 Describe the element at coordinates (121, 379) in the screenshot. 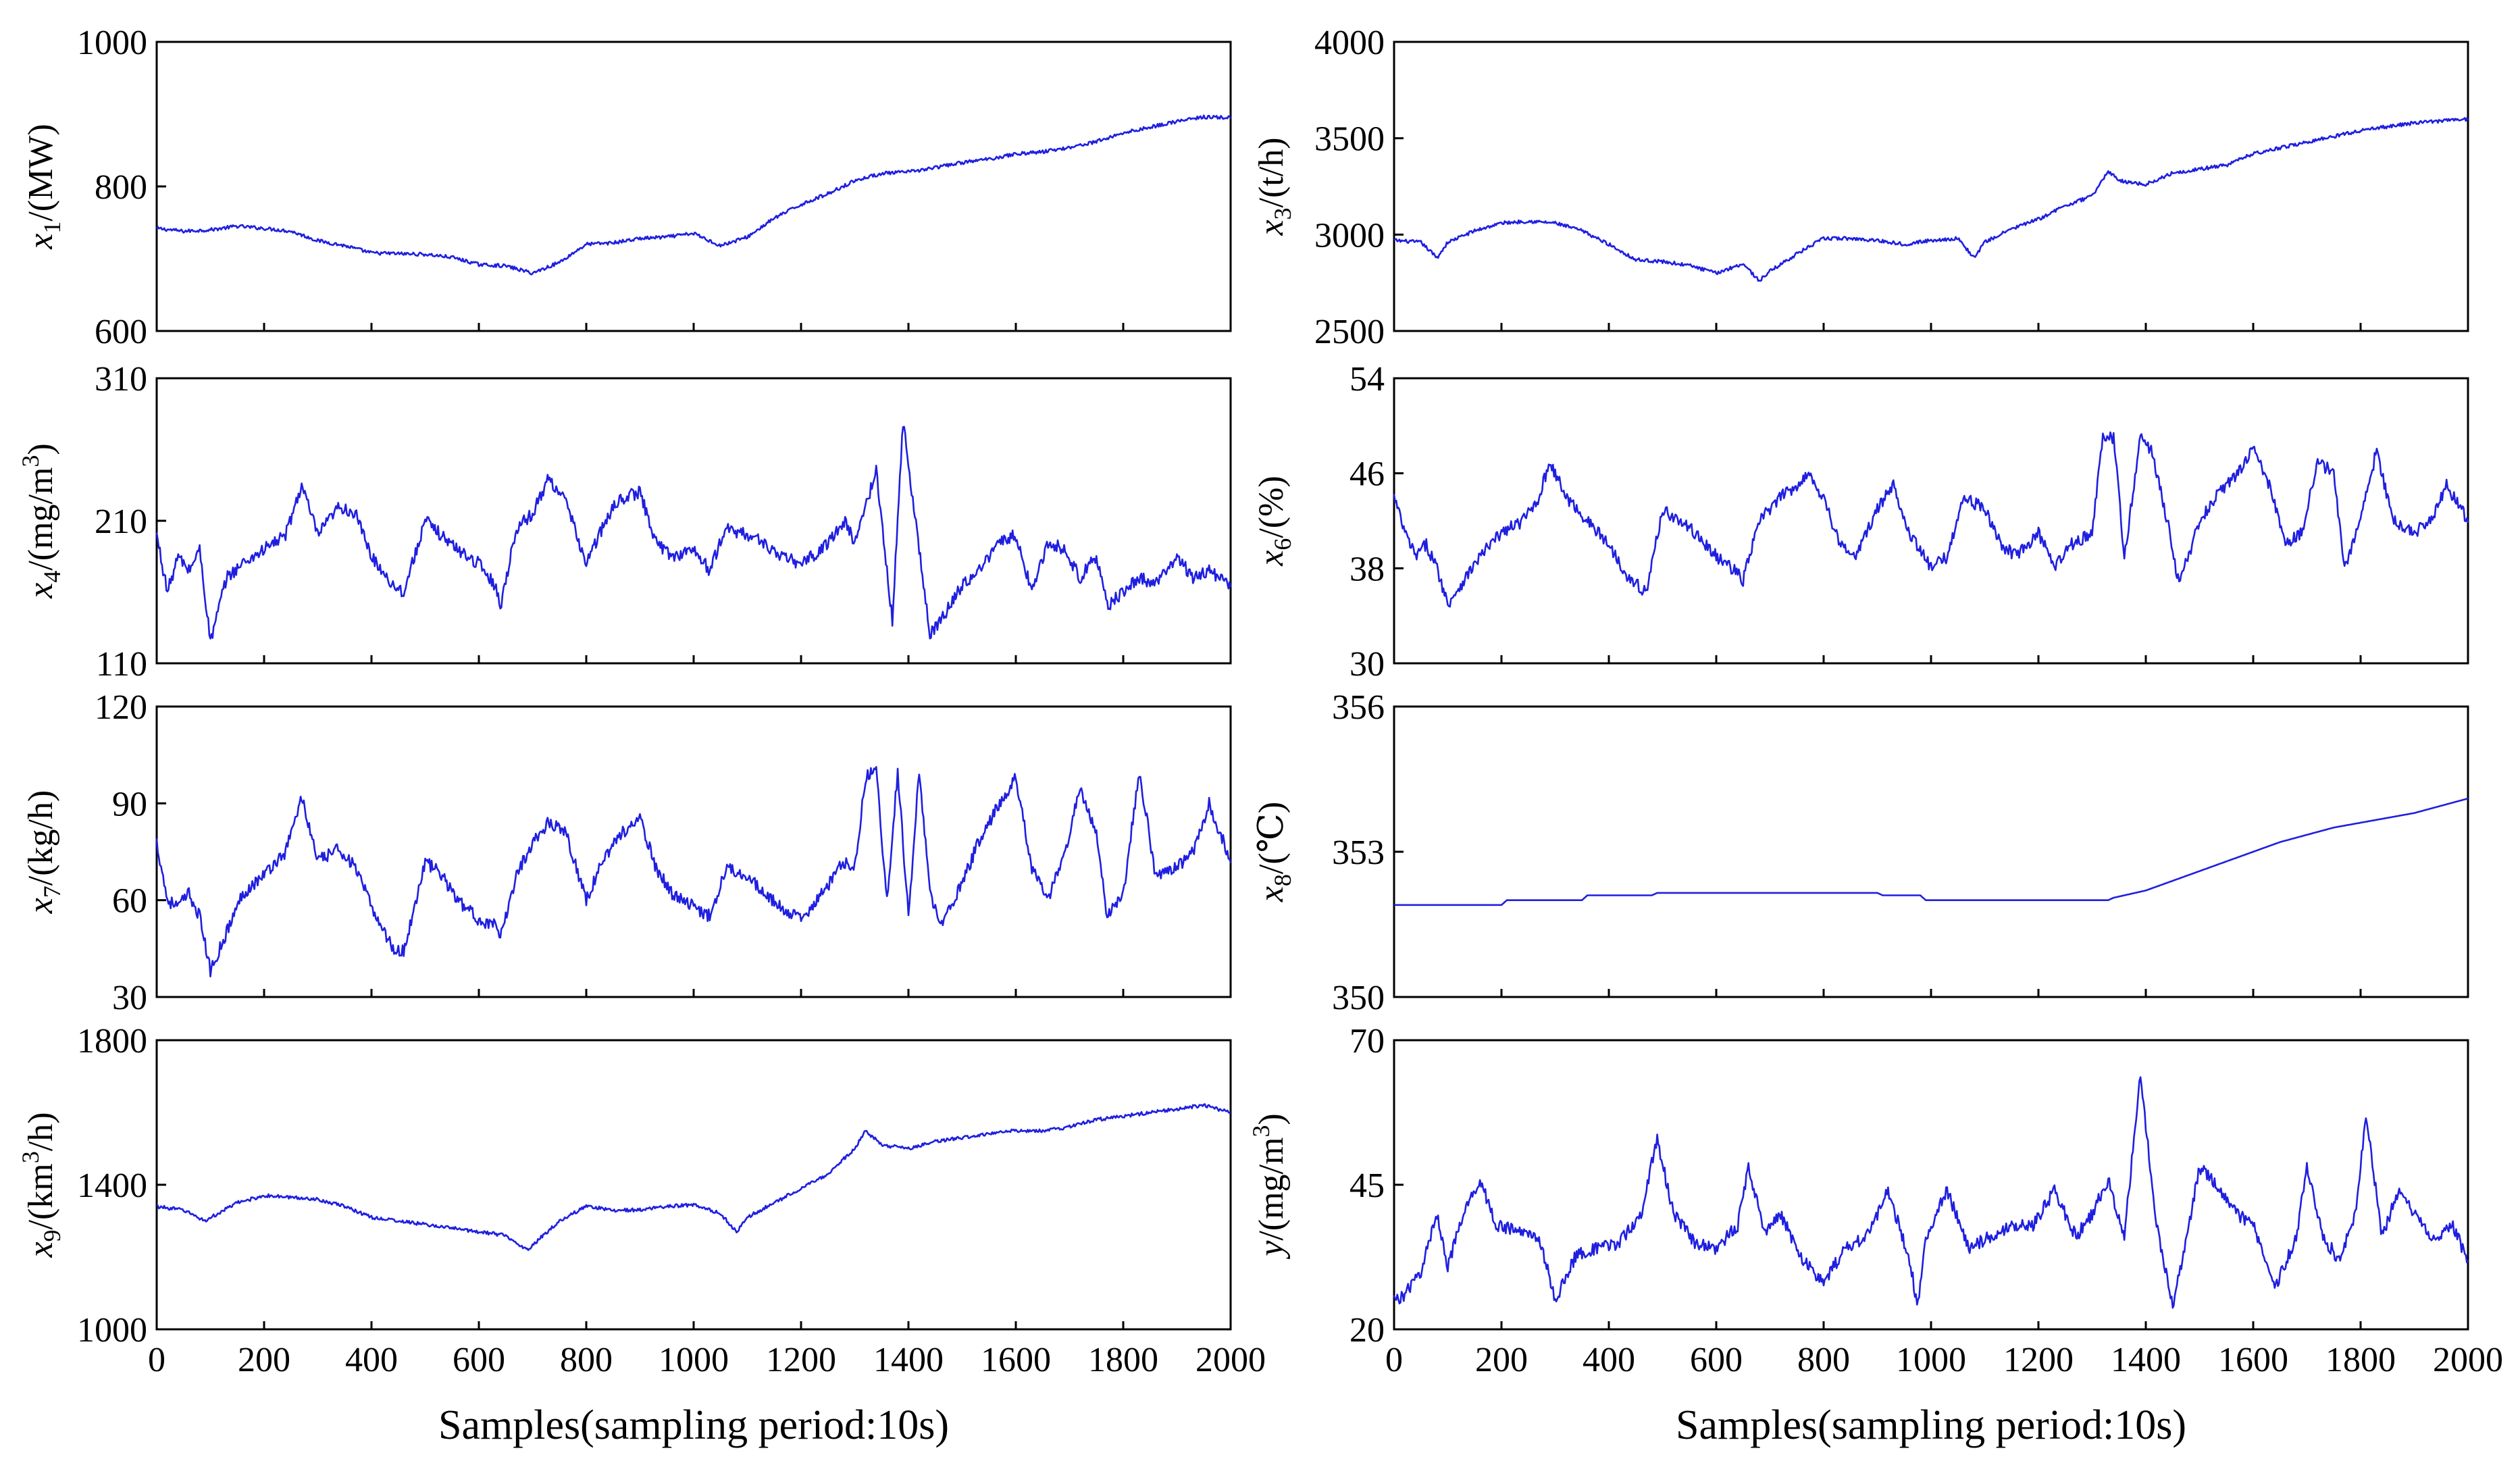

I see `y-tick-label: 310` at that location.